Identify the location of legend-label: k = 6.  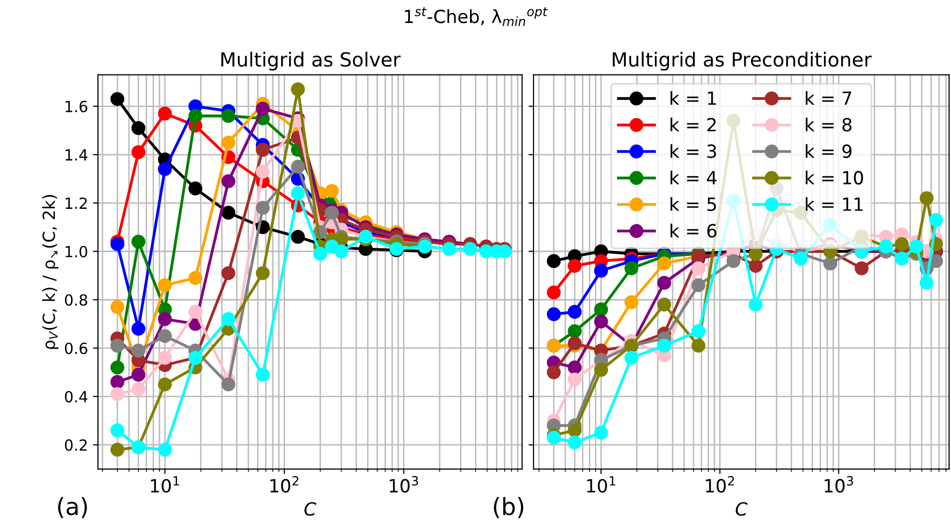
(693, 231).